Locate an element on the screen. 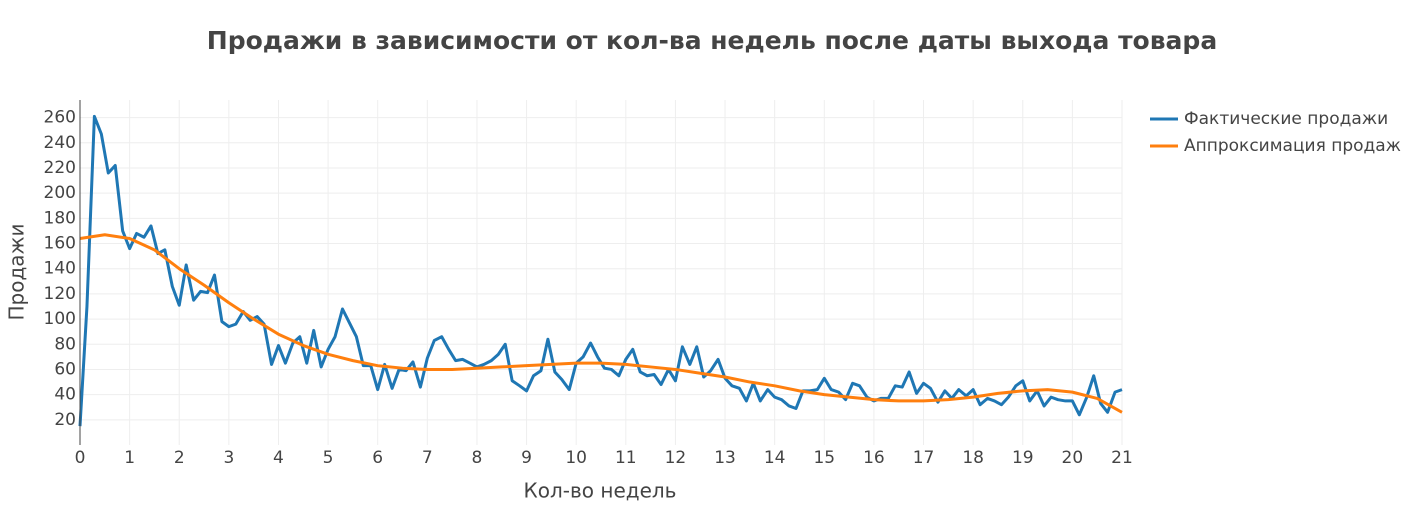 This screenshot has width=1424, height=525. x-tick-label: 6 is located at coordinates (377, 458).